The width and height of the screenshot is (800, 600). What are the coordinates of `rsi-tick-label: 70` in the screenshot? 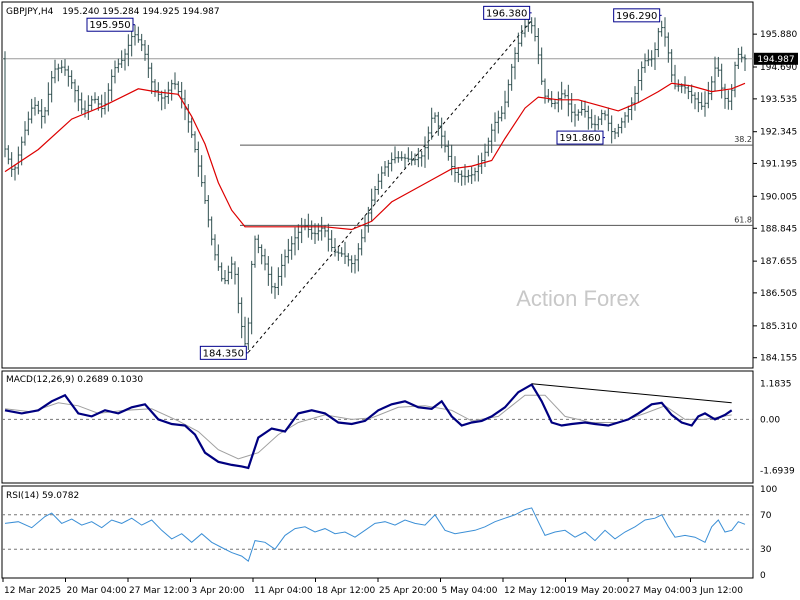 It's located at (766, 516).